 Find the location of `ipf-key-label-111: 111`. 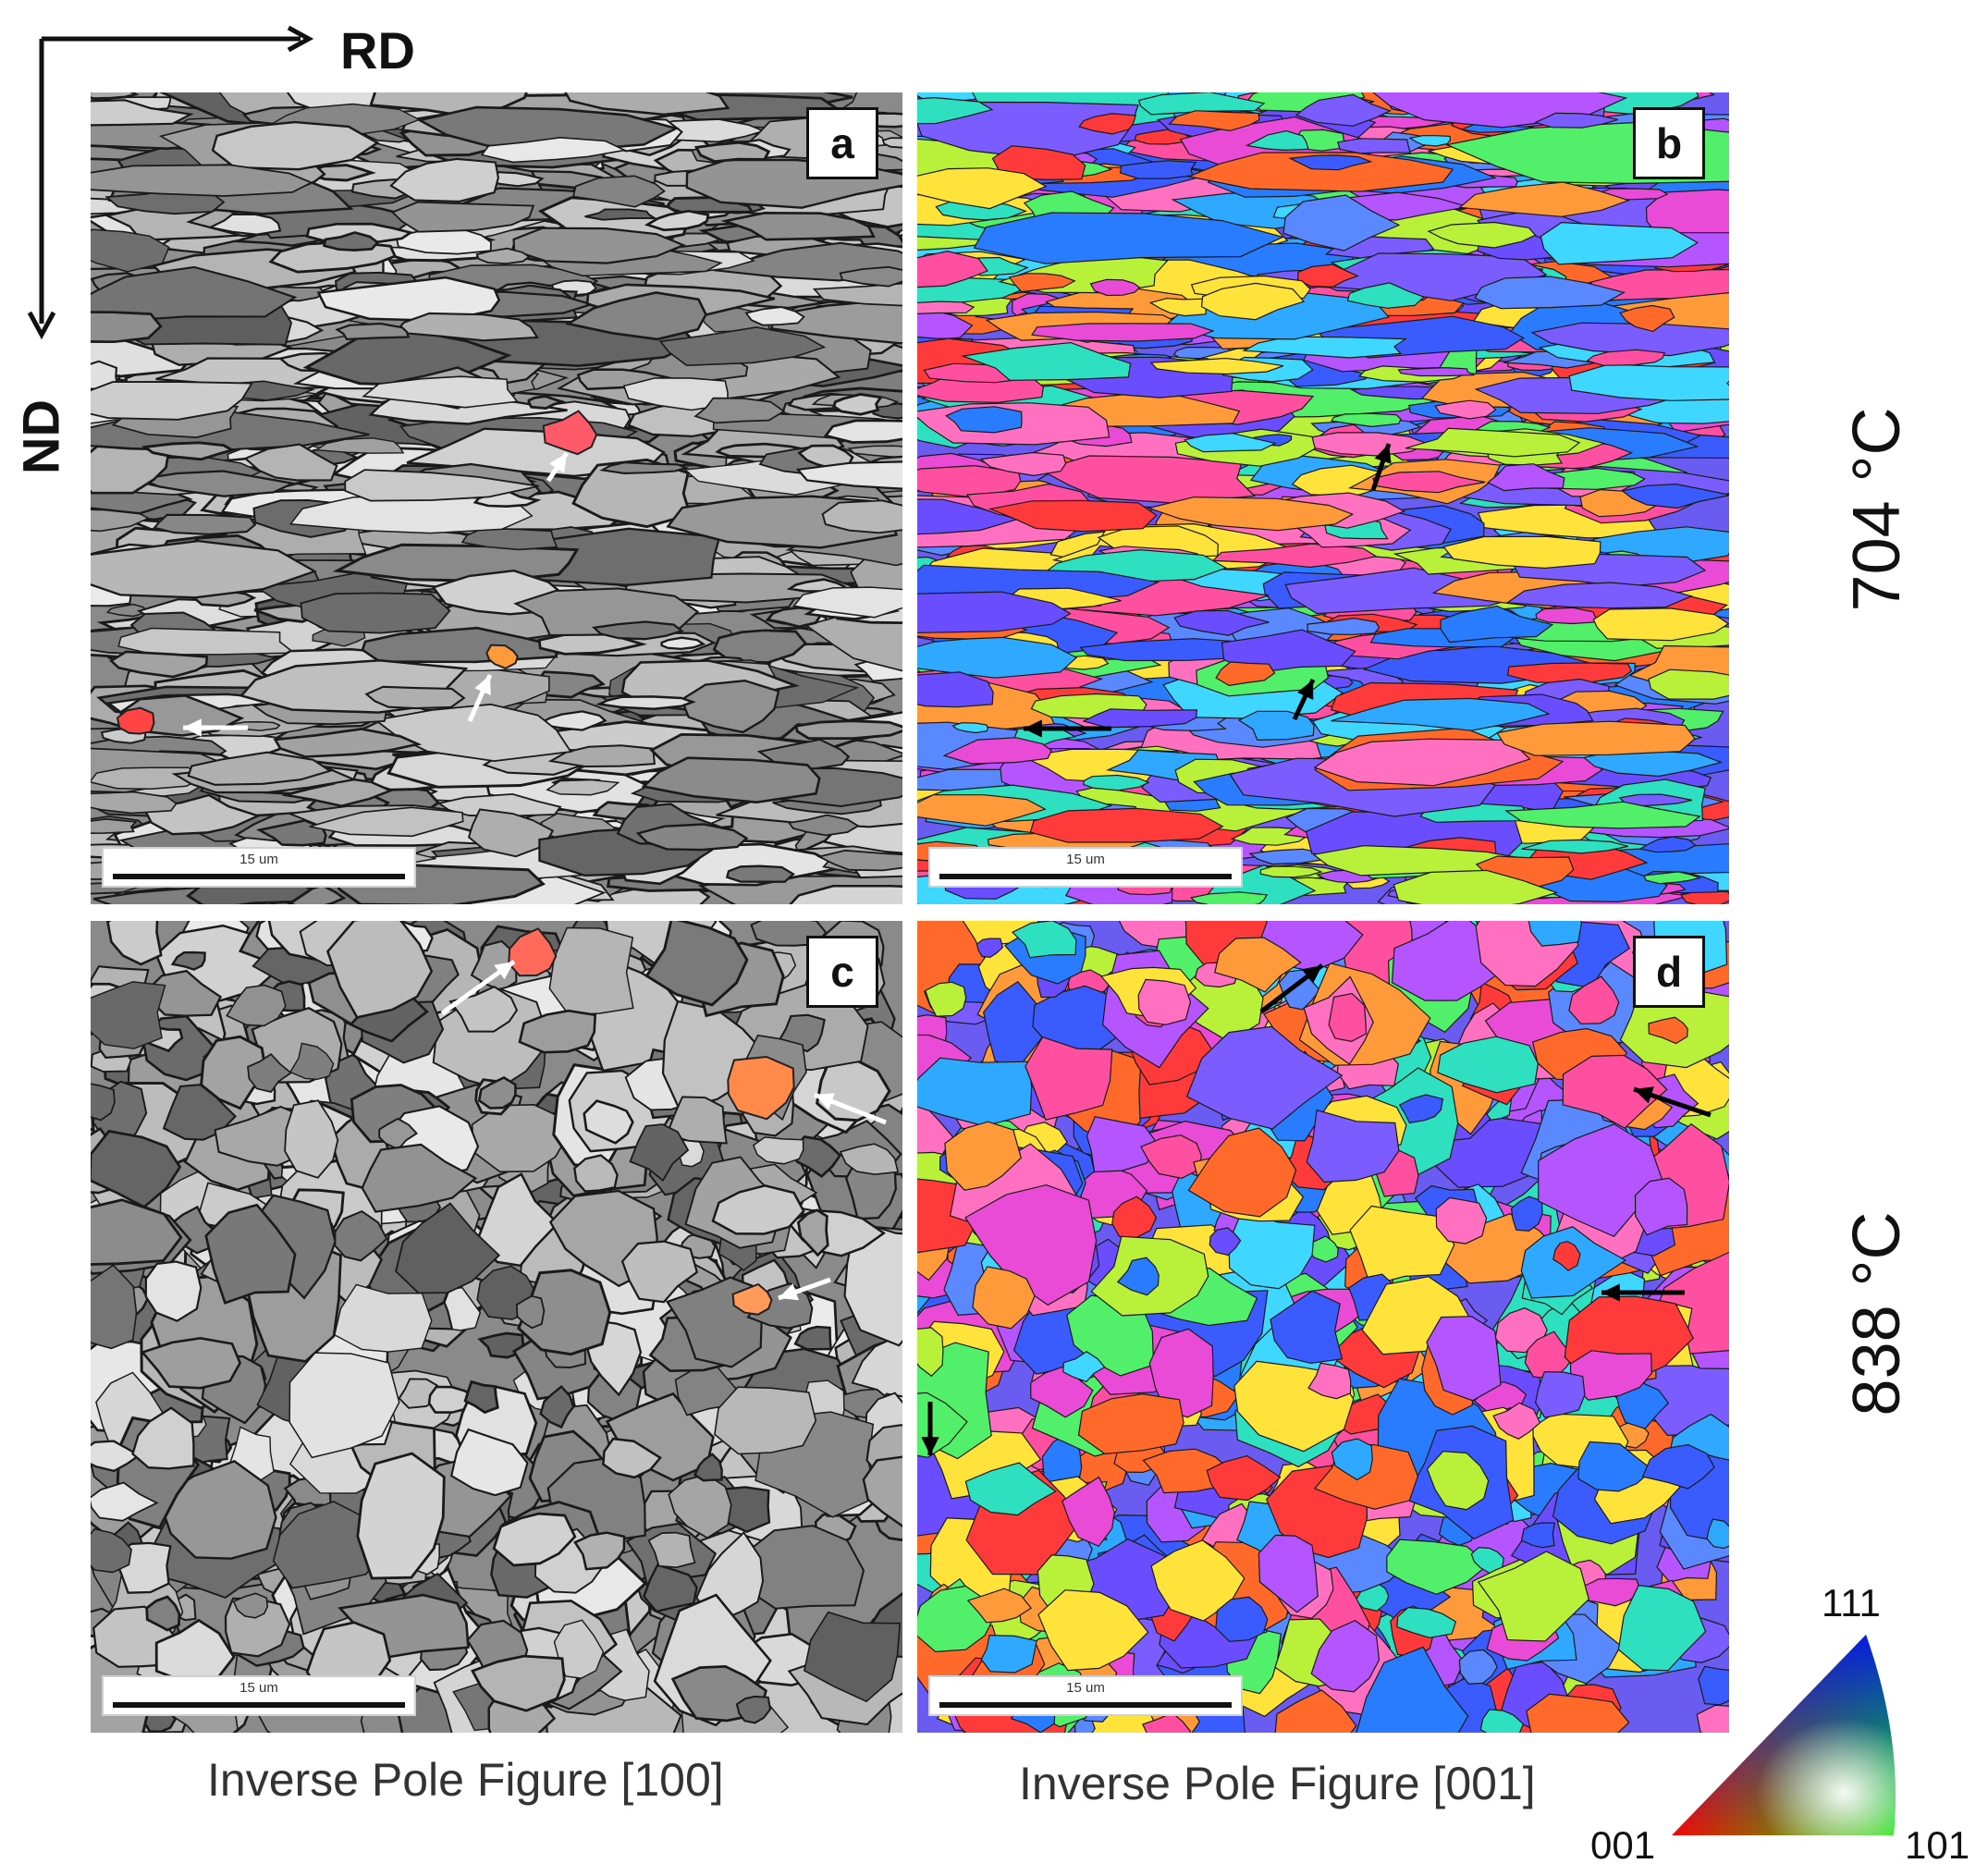

ipf-key-label-111: 111 is located at coordinates (1851, 1603).